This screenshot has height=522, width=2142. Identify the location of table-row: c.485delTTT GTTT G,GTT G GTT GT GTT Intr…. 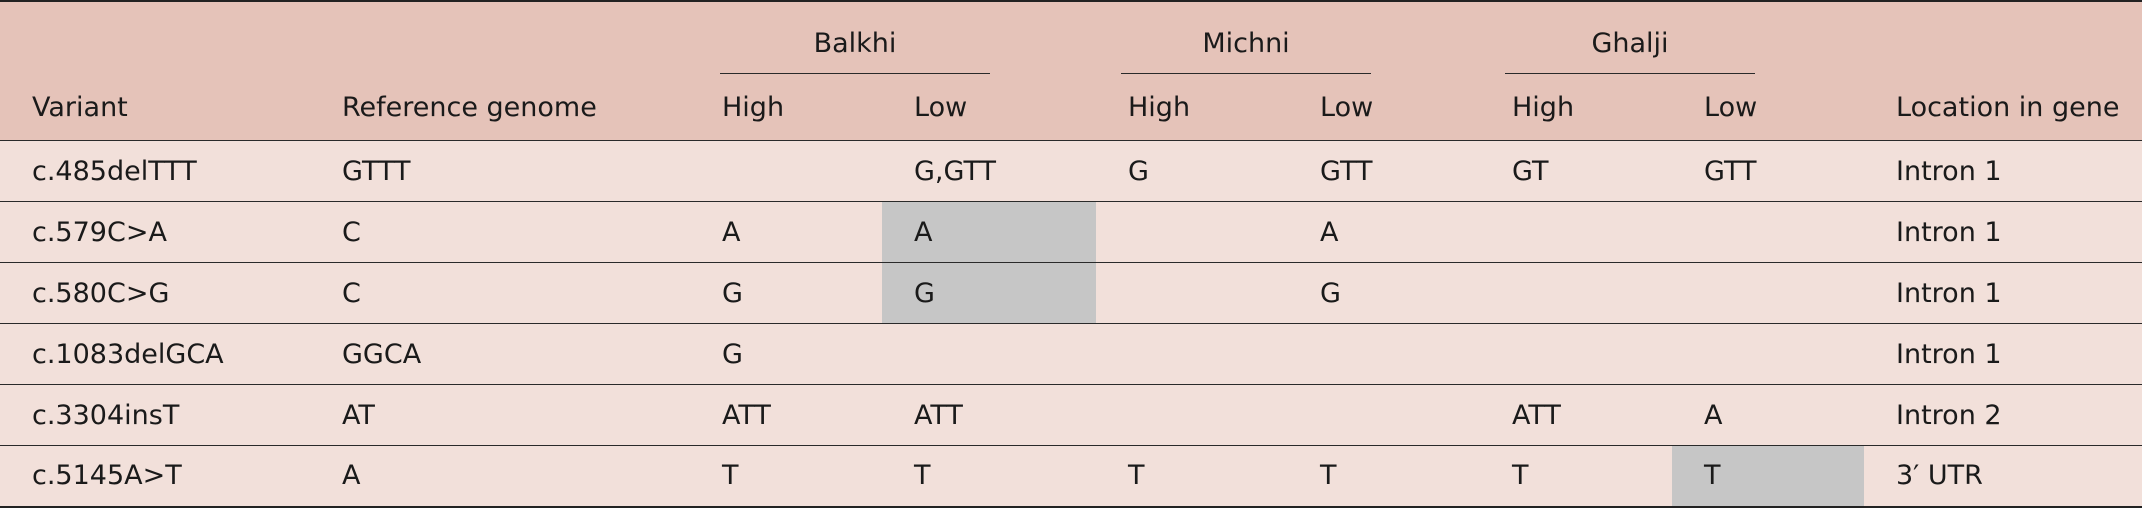
(1071, 171).